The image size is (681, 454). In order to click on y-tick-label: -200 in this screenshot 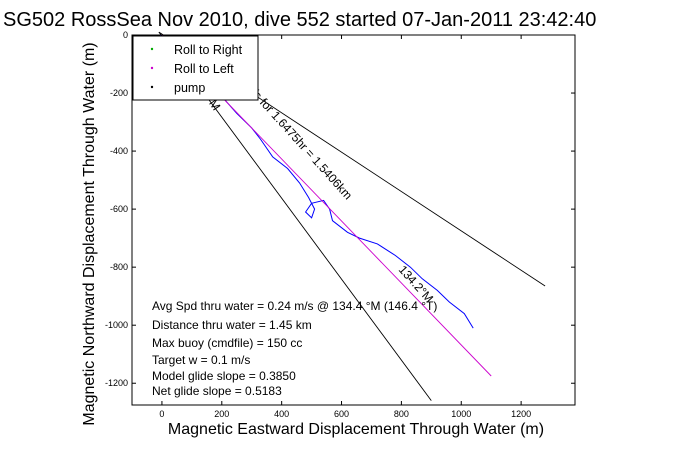, I will do `click(119, 93)`.